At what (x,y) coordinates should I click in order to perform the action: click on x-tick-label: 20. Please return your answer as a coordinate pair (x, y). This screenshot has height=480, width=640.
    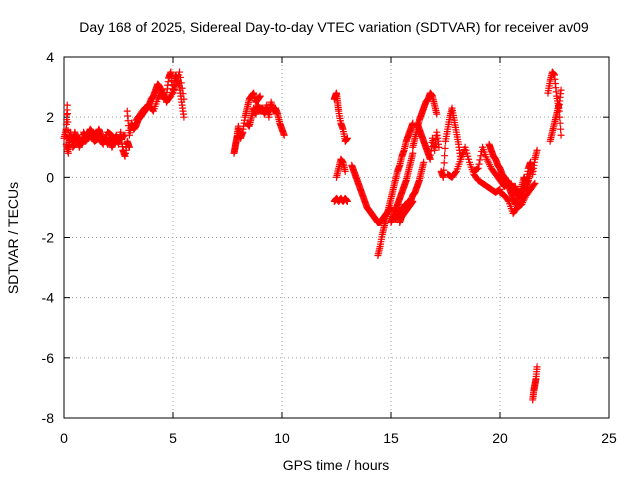
    Looking at the image, I should click on (500, 438).